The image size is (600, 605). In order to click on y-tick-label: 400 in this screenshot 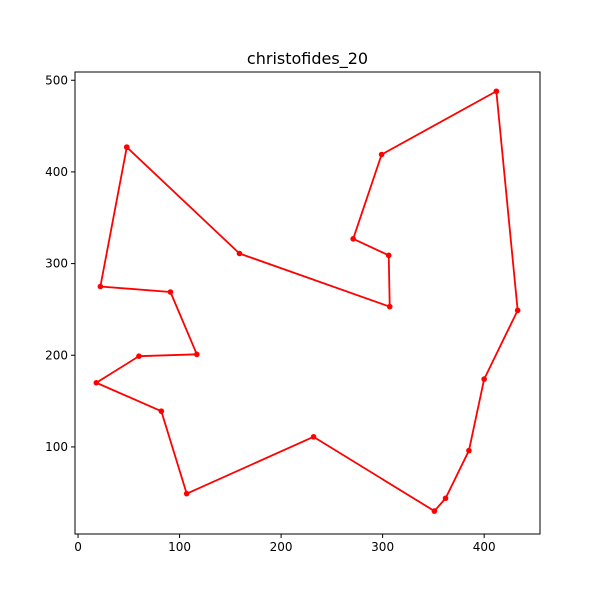, I will do `click(56, 172)`.